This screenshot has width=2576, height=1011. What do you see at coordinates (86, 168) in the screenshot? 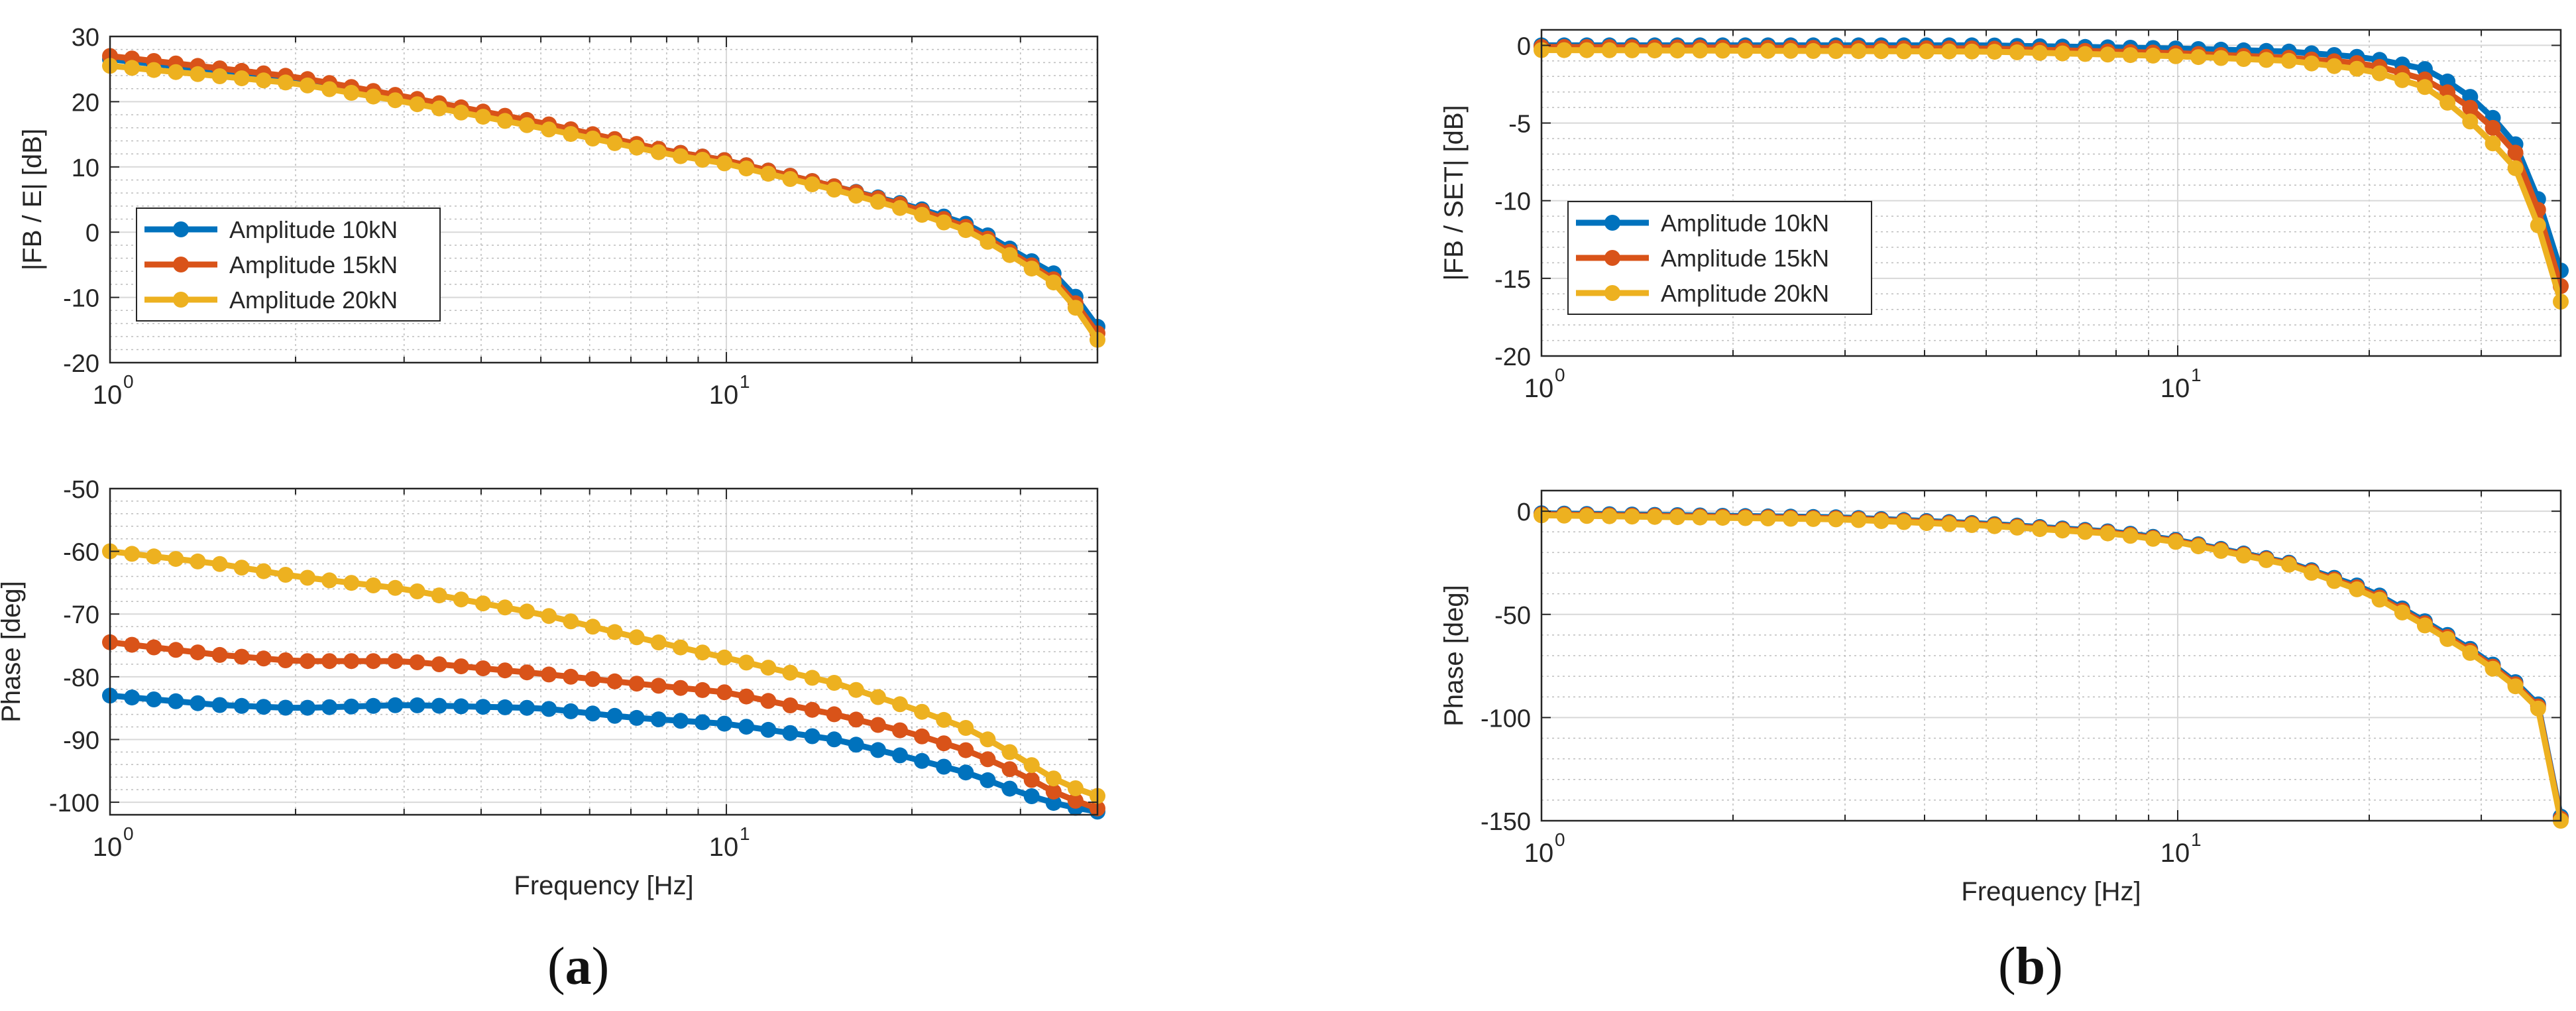
I see `y-tick-label: 10` at bounding box center [86, 168].